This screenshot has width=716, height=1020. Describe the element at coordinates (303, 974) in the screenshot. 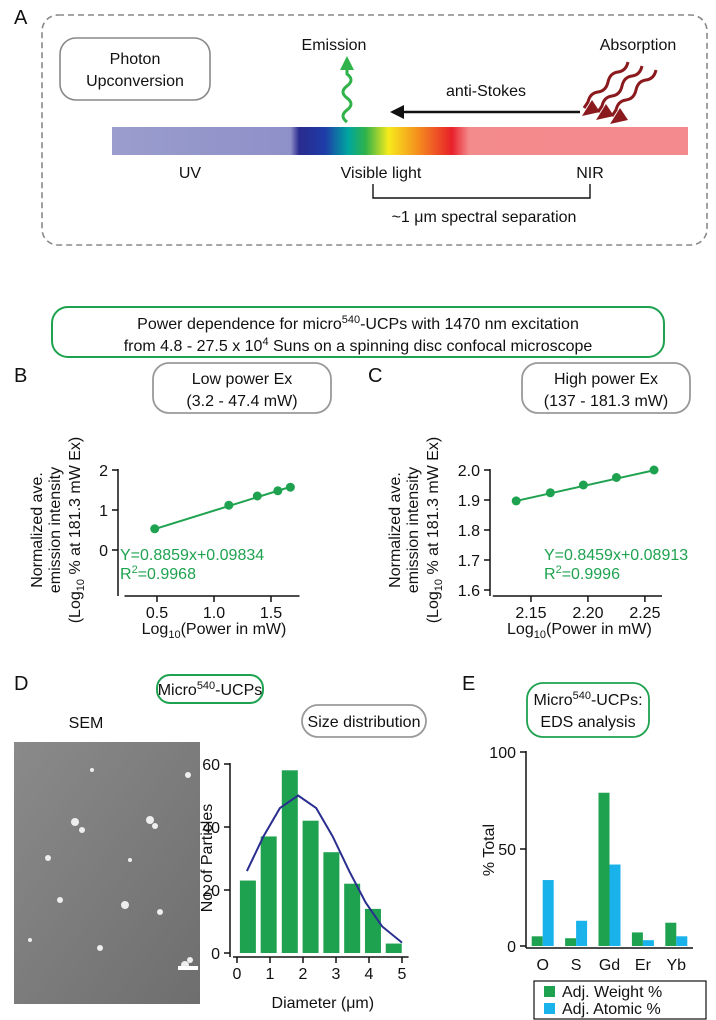

I see `x-tick-label: 2` at that location.